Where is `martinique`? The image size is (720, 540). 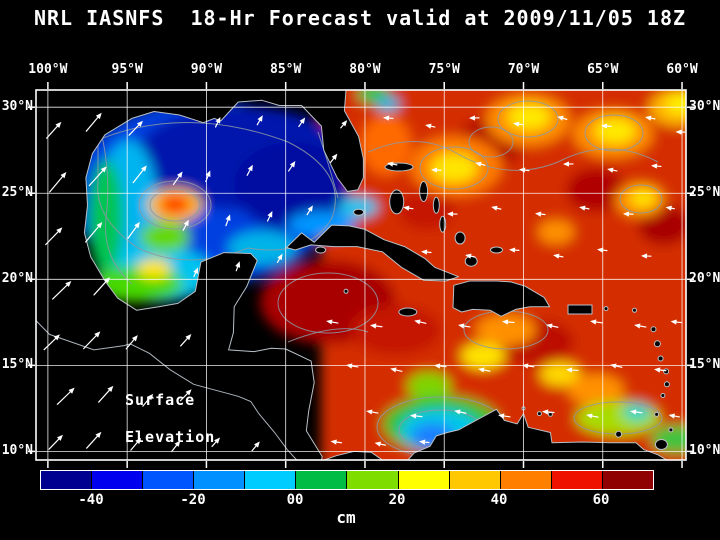
martinique is located at coordinates (666, 371).